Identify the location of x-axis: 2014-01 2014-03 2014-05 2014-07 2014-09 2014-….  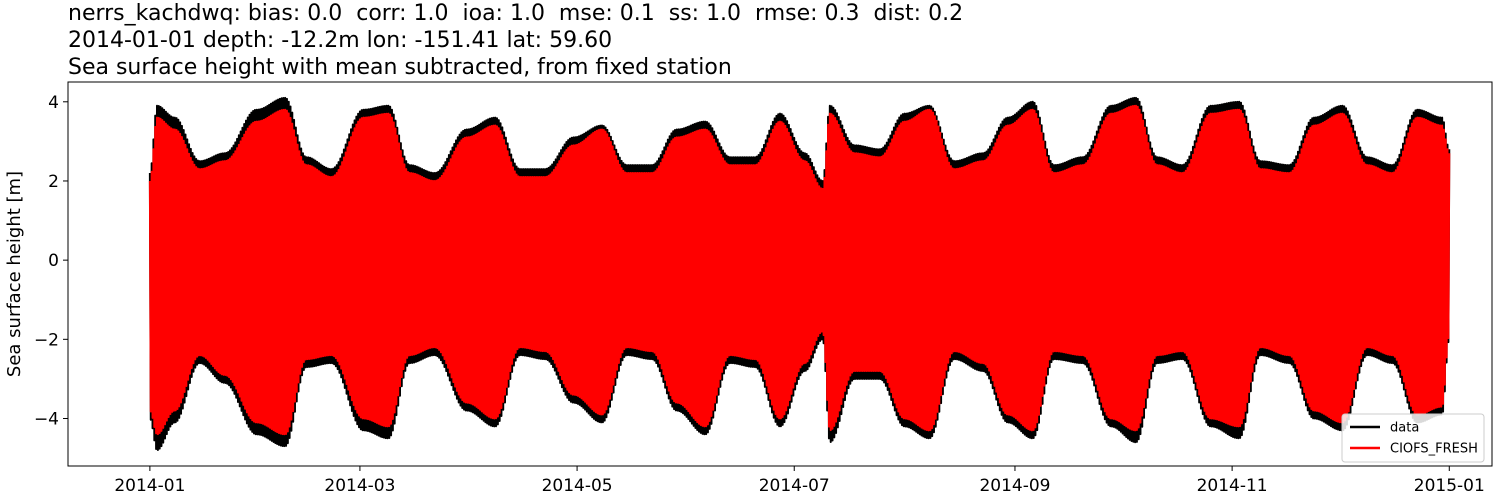
(799, 481).